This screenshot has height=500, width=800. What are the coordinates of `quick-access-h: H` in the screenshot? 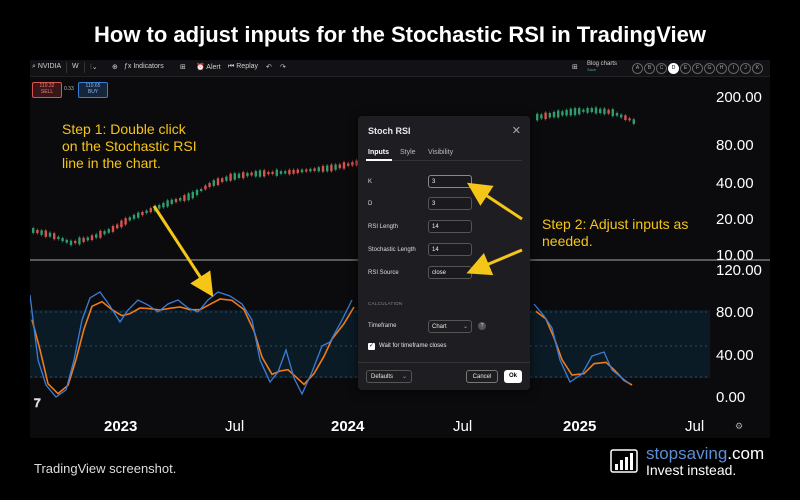 It's located at (721, 68).